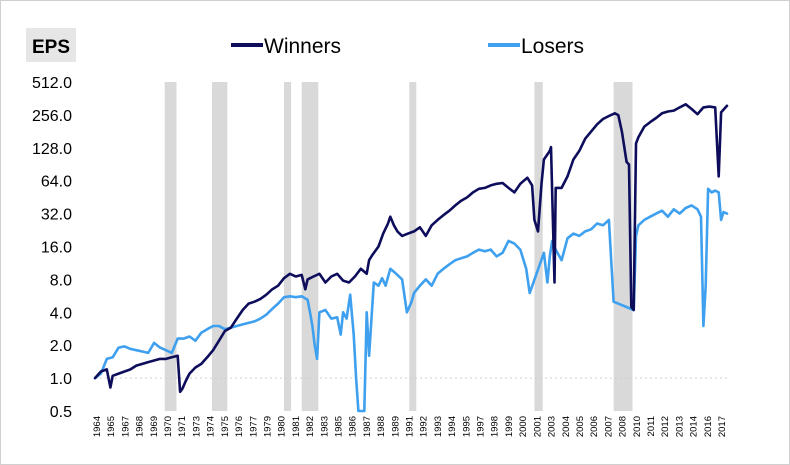 The height and width of the screenshot is (465, 790). Describe the element at coordinates (56, 215) in the screenshot. I see `y-tick-label-6: 32.0` at that location.